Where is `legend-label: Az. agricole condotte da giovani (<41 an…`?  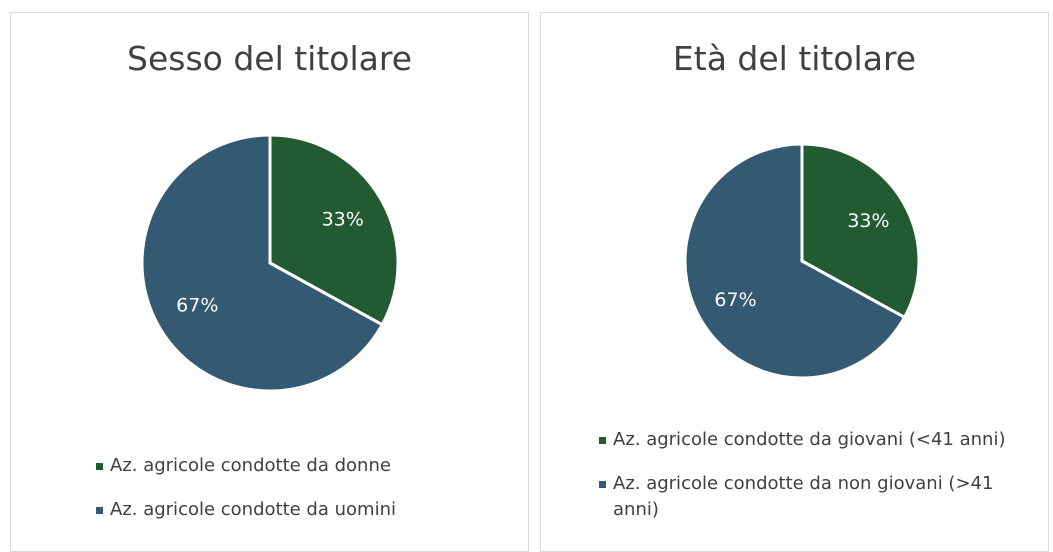 legend-label: Az. agricole condotte da giovani (<41 an… is located at coordinates (809, 439).